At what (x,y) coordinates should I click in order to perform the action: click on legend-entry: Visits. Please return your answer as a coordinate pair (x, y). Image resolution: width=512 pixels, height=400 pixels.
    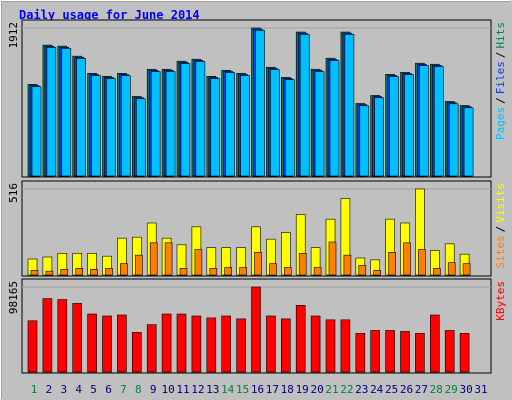
    Looking at the image, I should click on (500, 203).